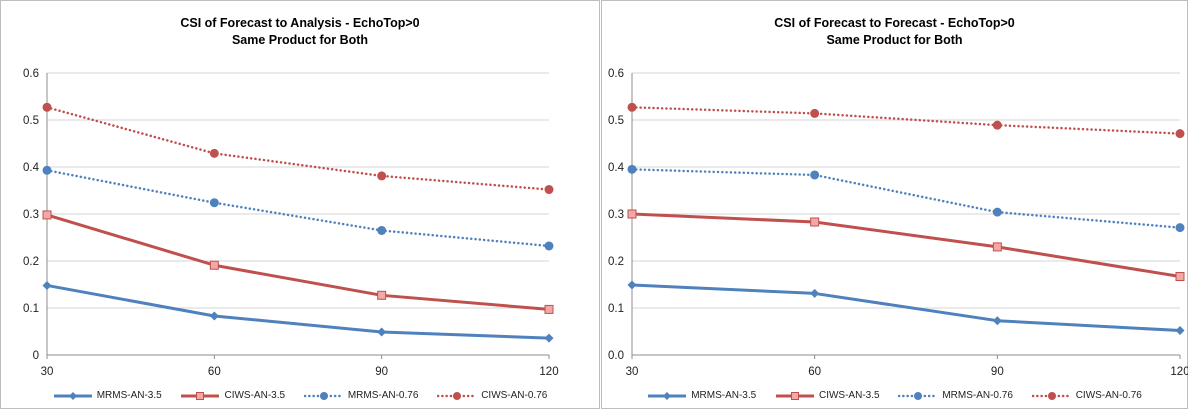 This screenshot has height=409, width=1188. I want to click on y-tick-label: 0, so click(36, 356).